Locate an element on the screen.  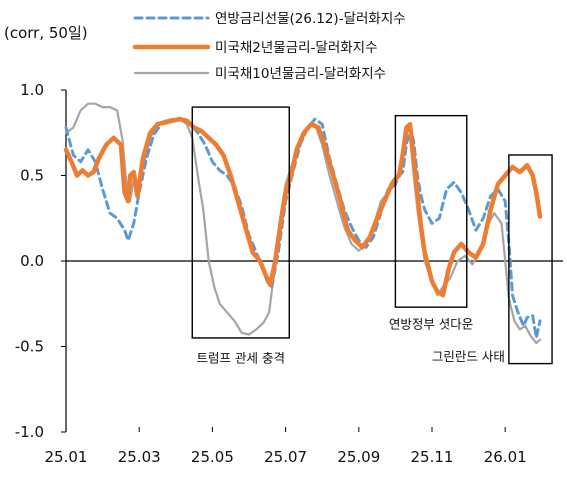
x-tick-label: 25.11 is located at coordinates (432, 457).